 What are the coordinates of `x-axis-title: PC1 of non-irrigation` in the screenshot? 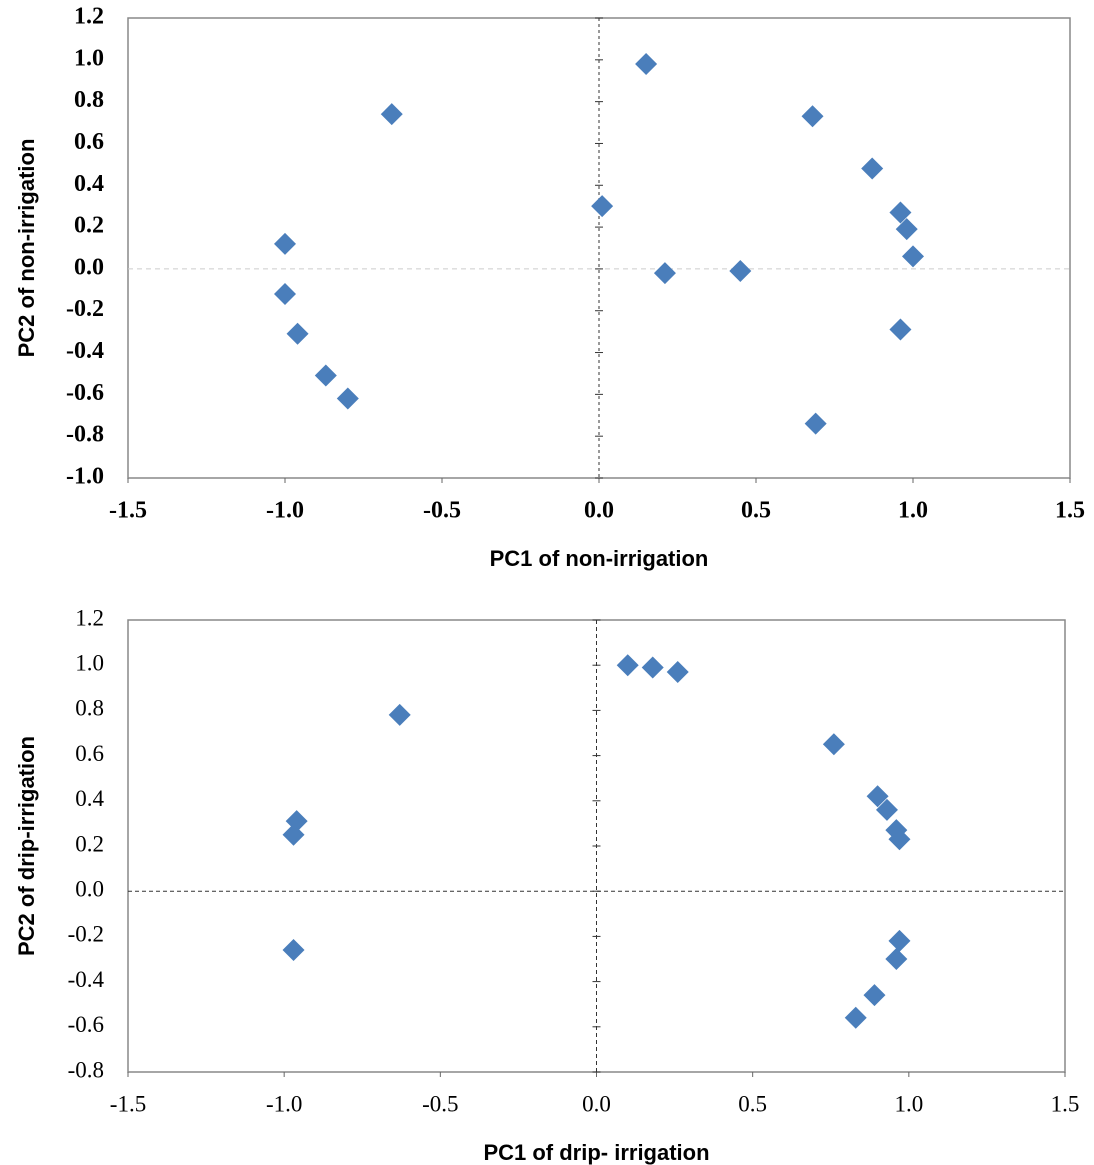 It's located at (599, 558).